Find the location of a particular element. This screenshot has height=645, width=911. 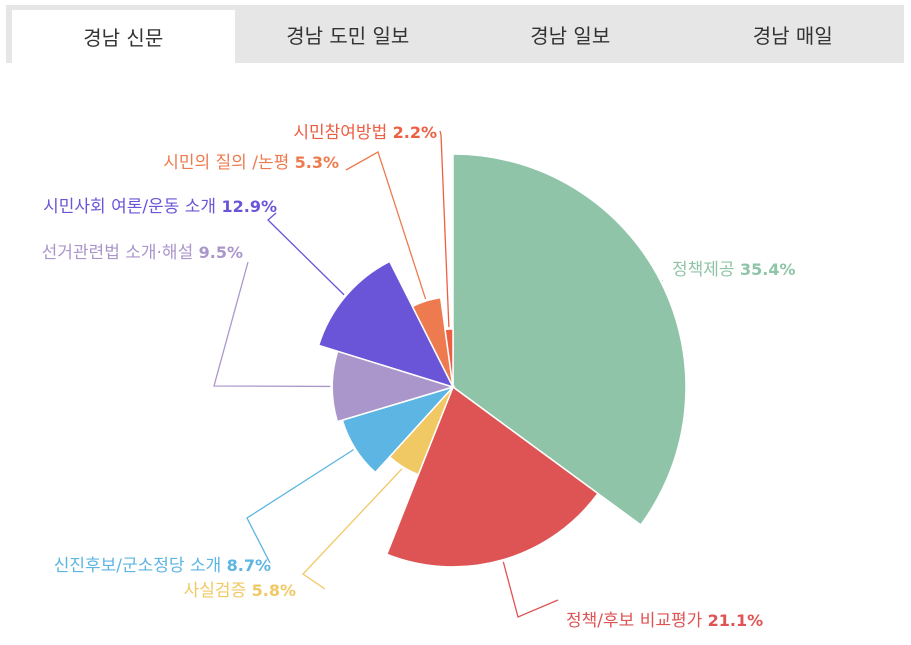

slice-label: 선거관련법 소개·해설 9.5% is located at coordinates (142, 253).